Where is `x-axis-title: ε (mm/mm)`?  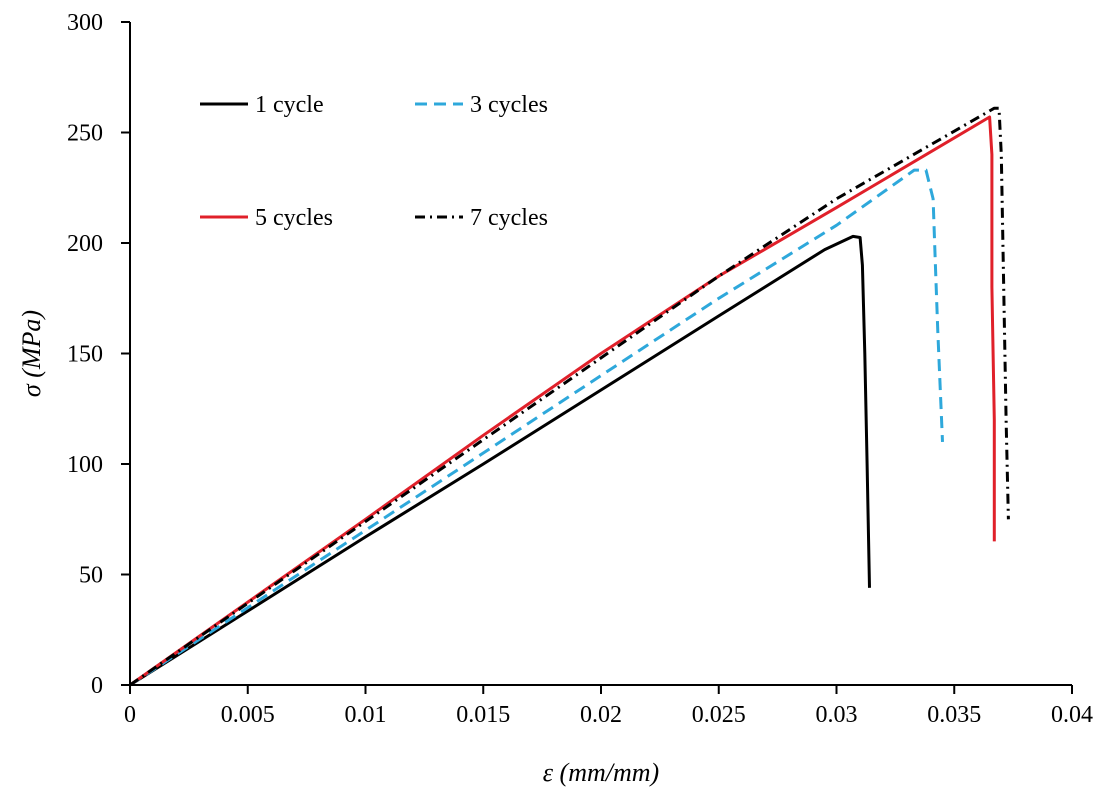 x-axis-title: ε (mm/mm) is located at coordinates (601, 772).